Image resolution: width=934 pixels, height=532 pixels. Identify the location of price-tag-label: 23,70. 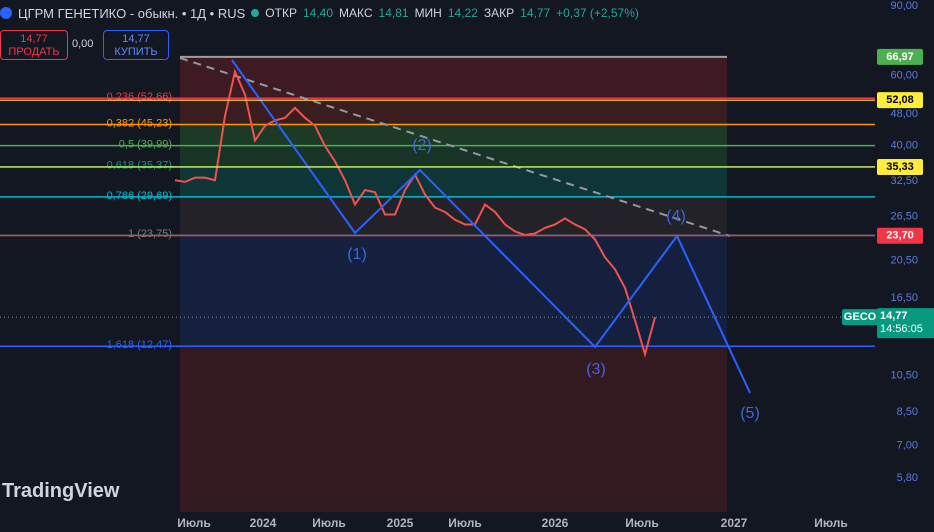
(900, 236).